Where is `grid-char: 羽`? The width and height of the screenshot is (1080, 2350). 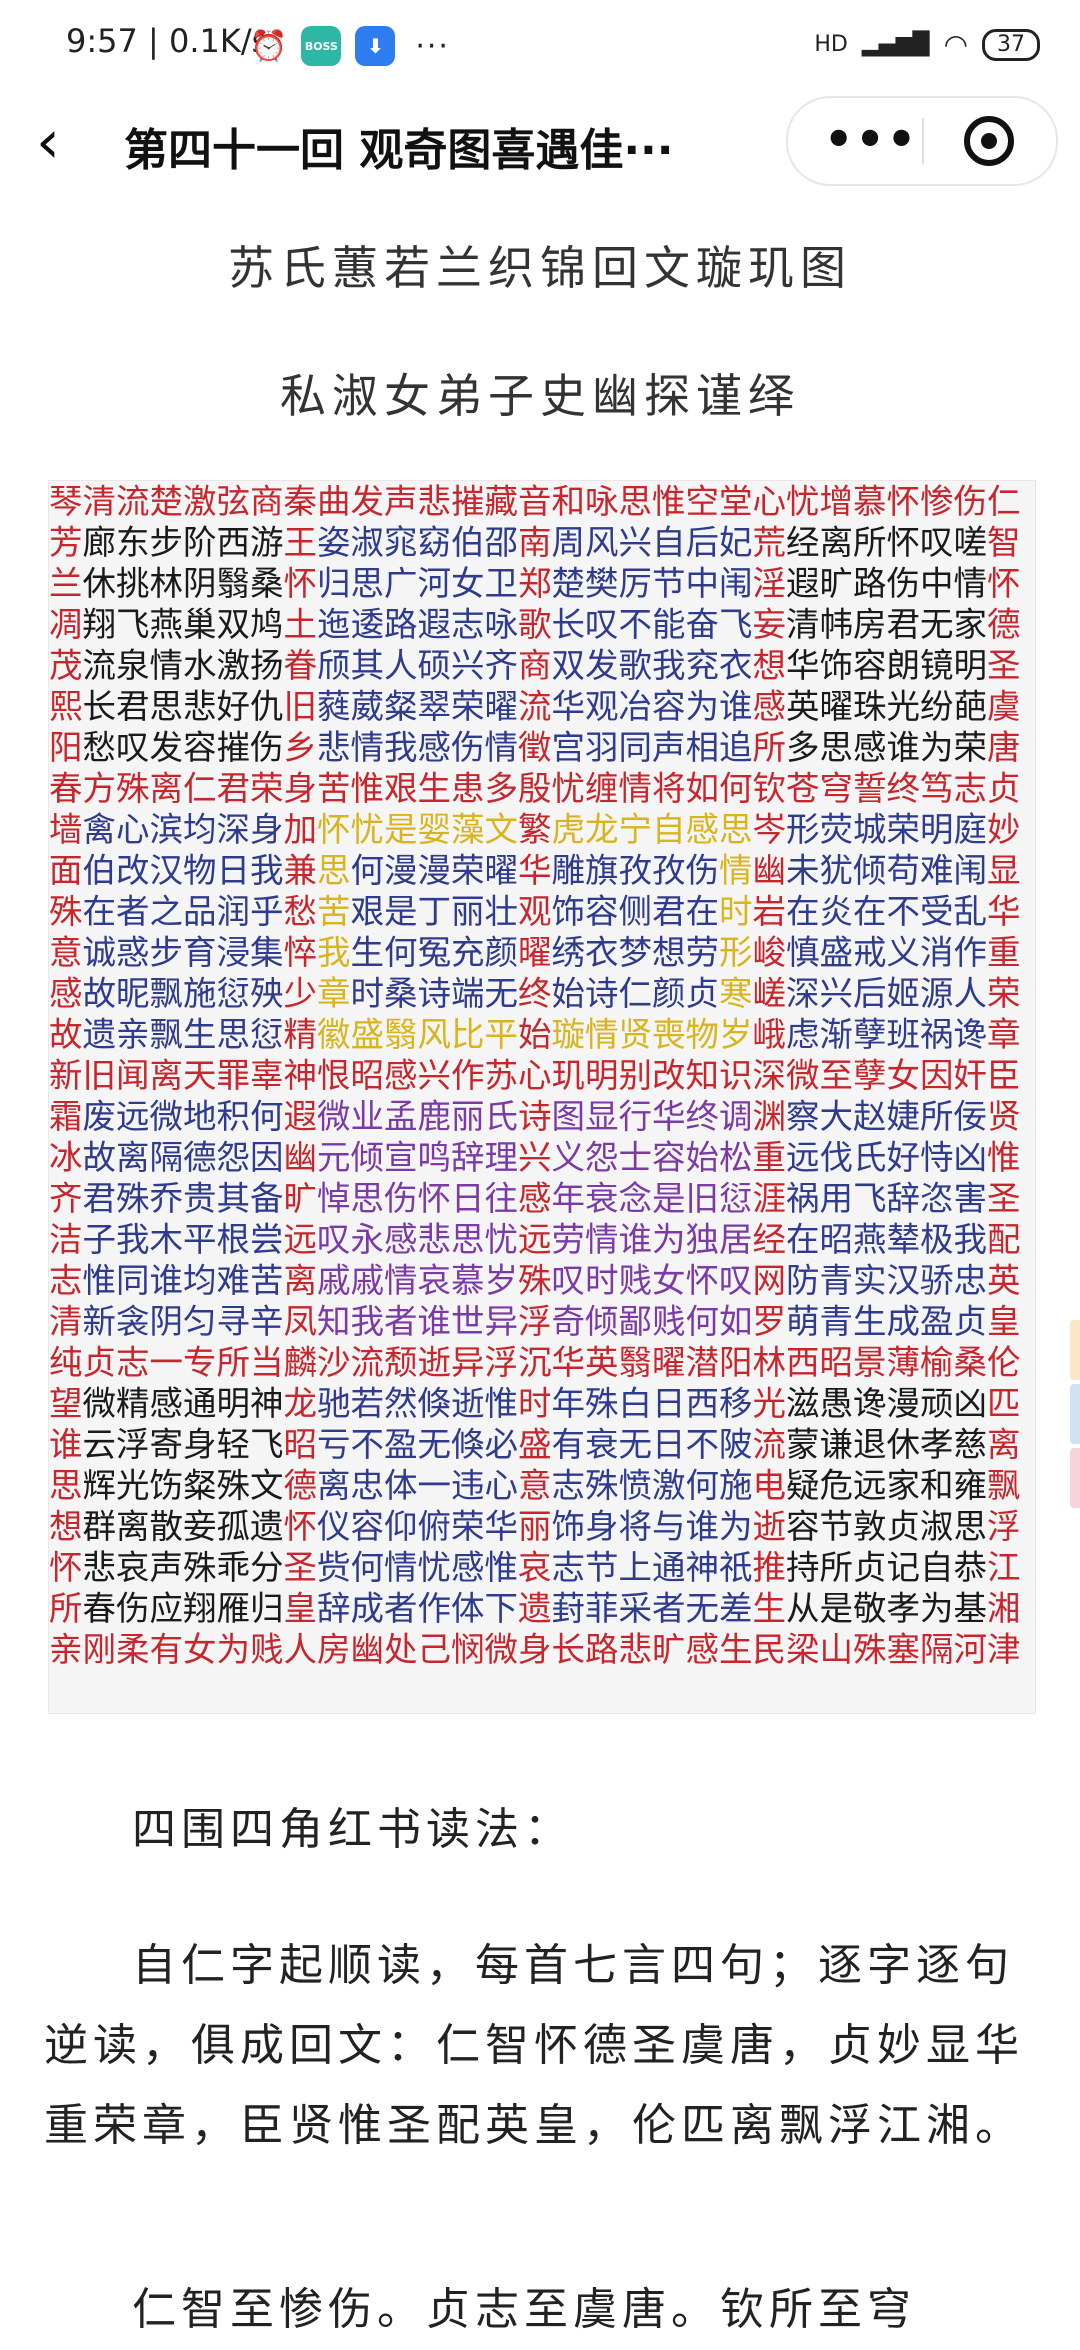
grid-char: 羽 is located at coordinates (602, 747).